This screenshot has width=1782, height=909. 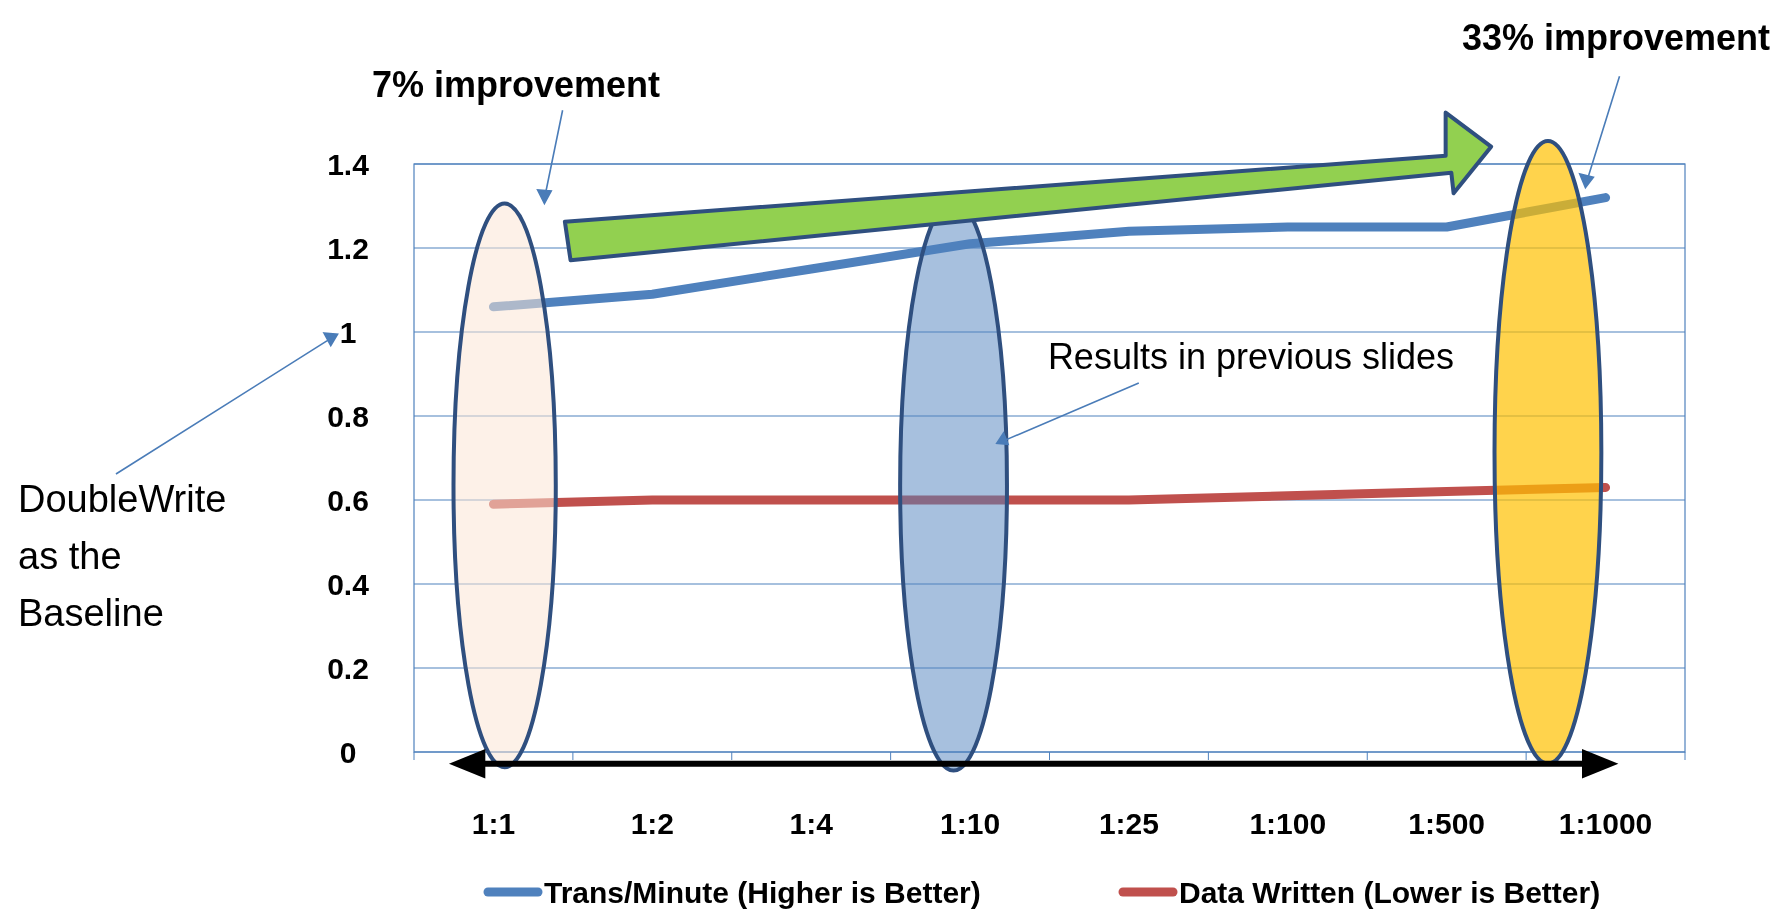 What do you see at coordinates (348, 752) in the screenshot?
I see `y-tick-label: 0` at bounding box center [348, 752].